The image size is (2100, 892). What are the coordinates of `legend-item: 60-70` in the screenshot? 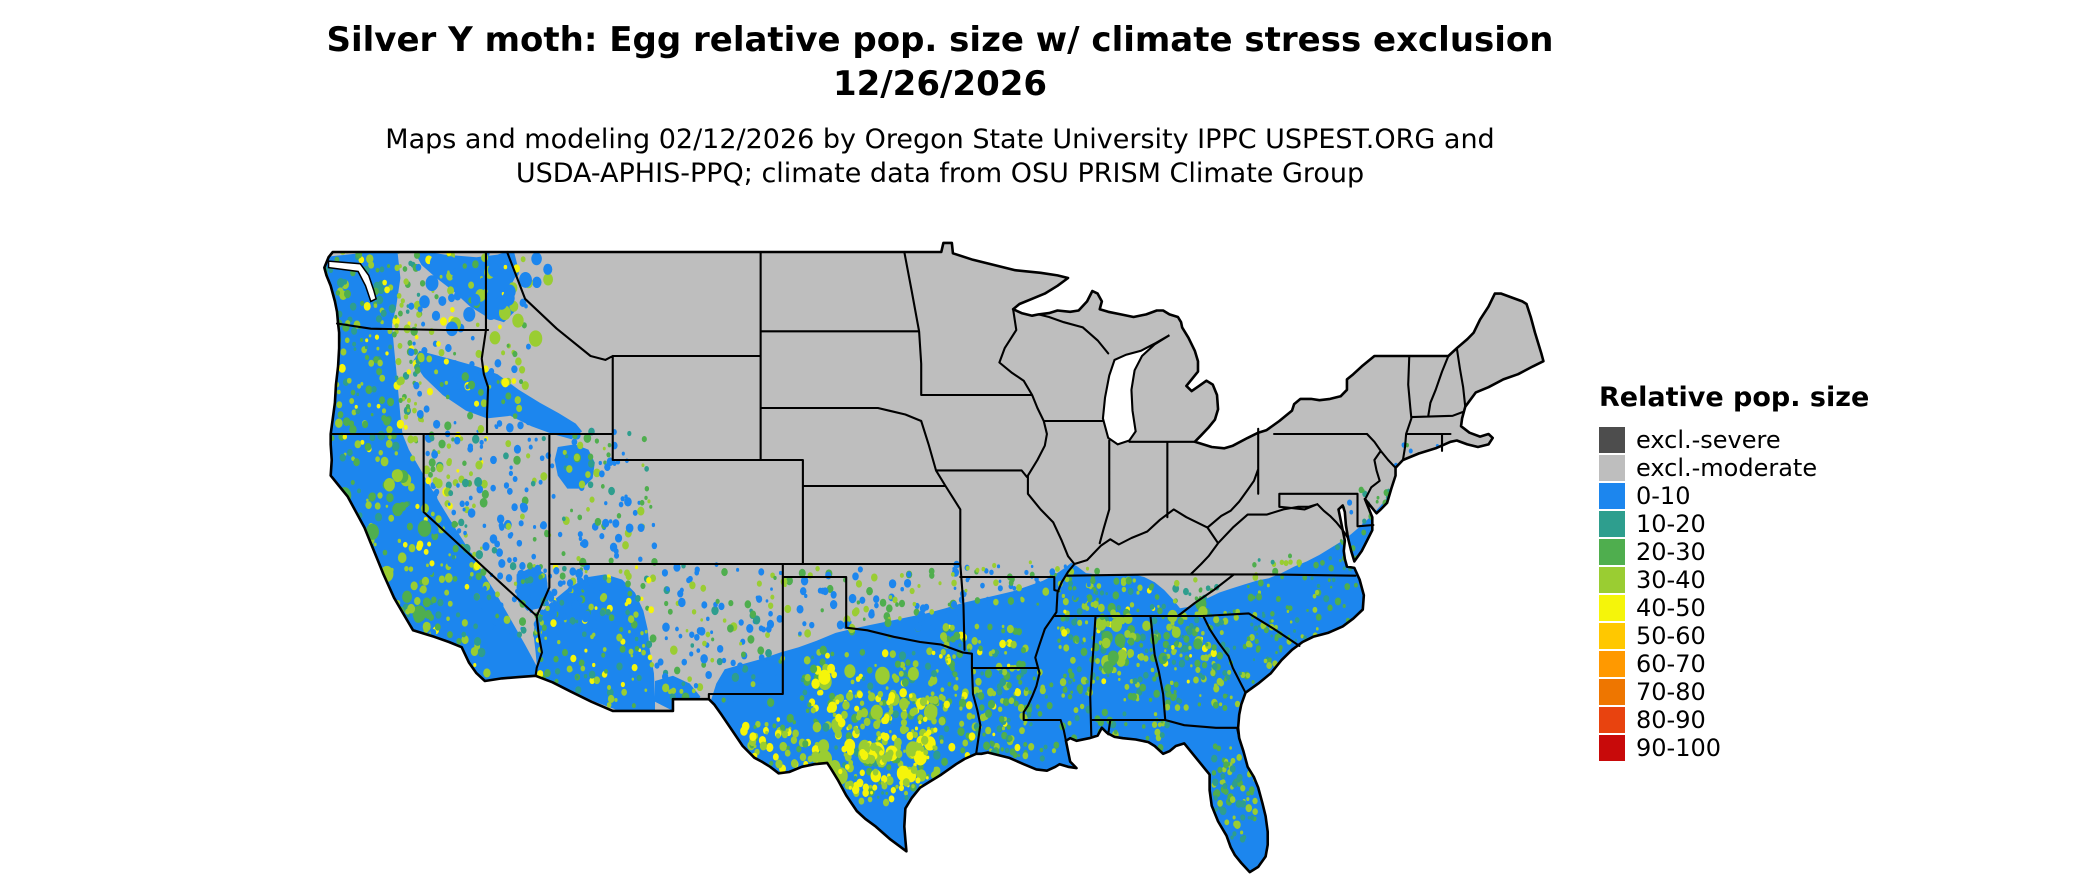 It's located at (1734, 664).